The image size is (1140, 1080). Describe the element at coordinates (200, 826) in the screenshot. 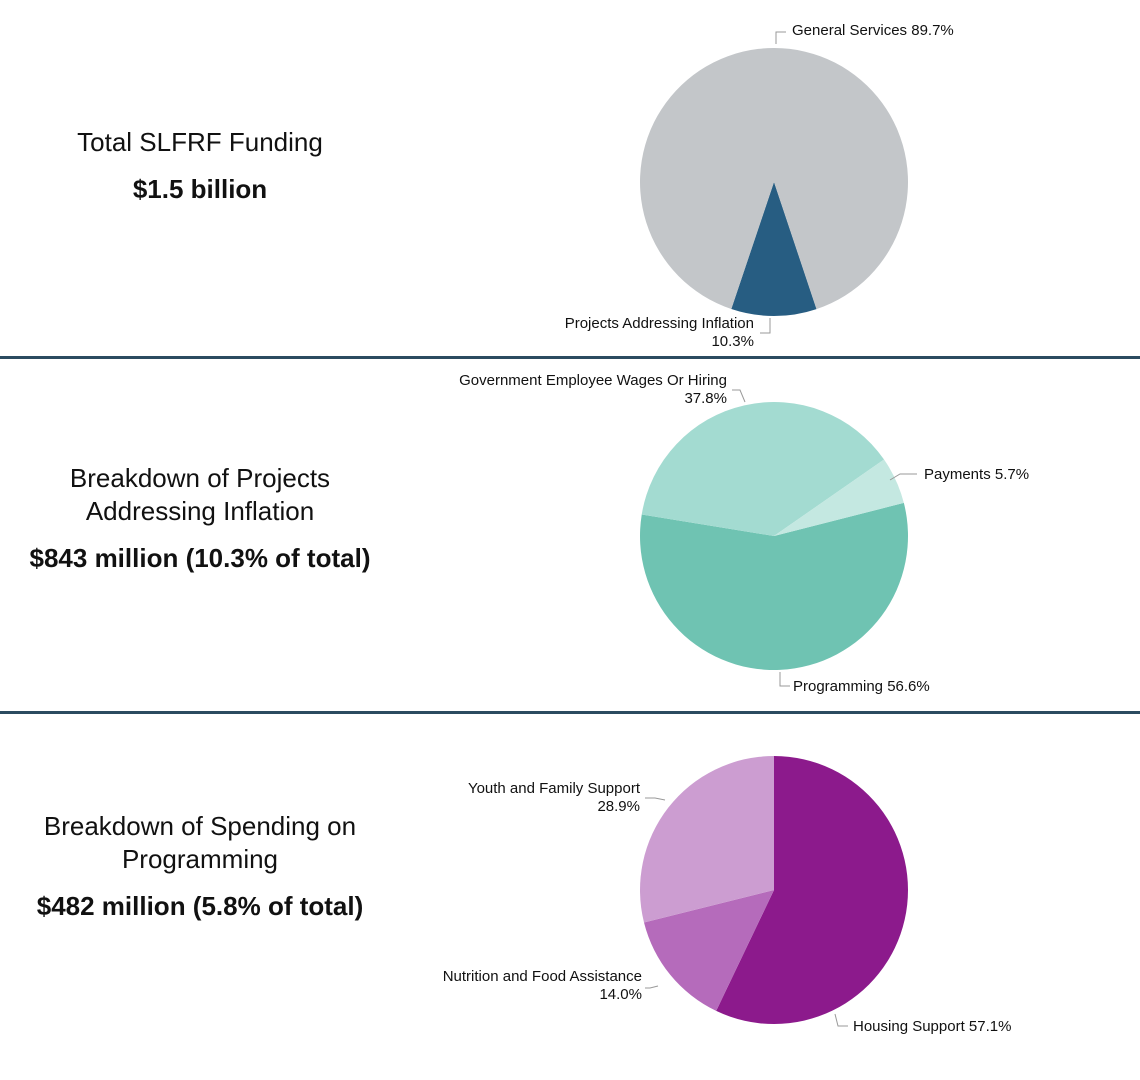

I see `title-line: Breakdown of Spending on` at that location.